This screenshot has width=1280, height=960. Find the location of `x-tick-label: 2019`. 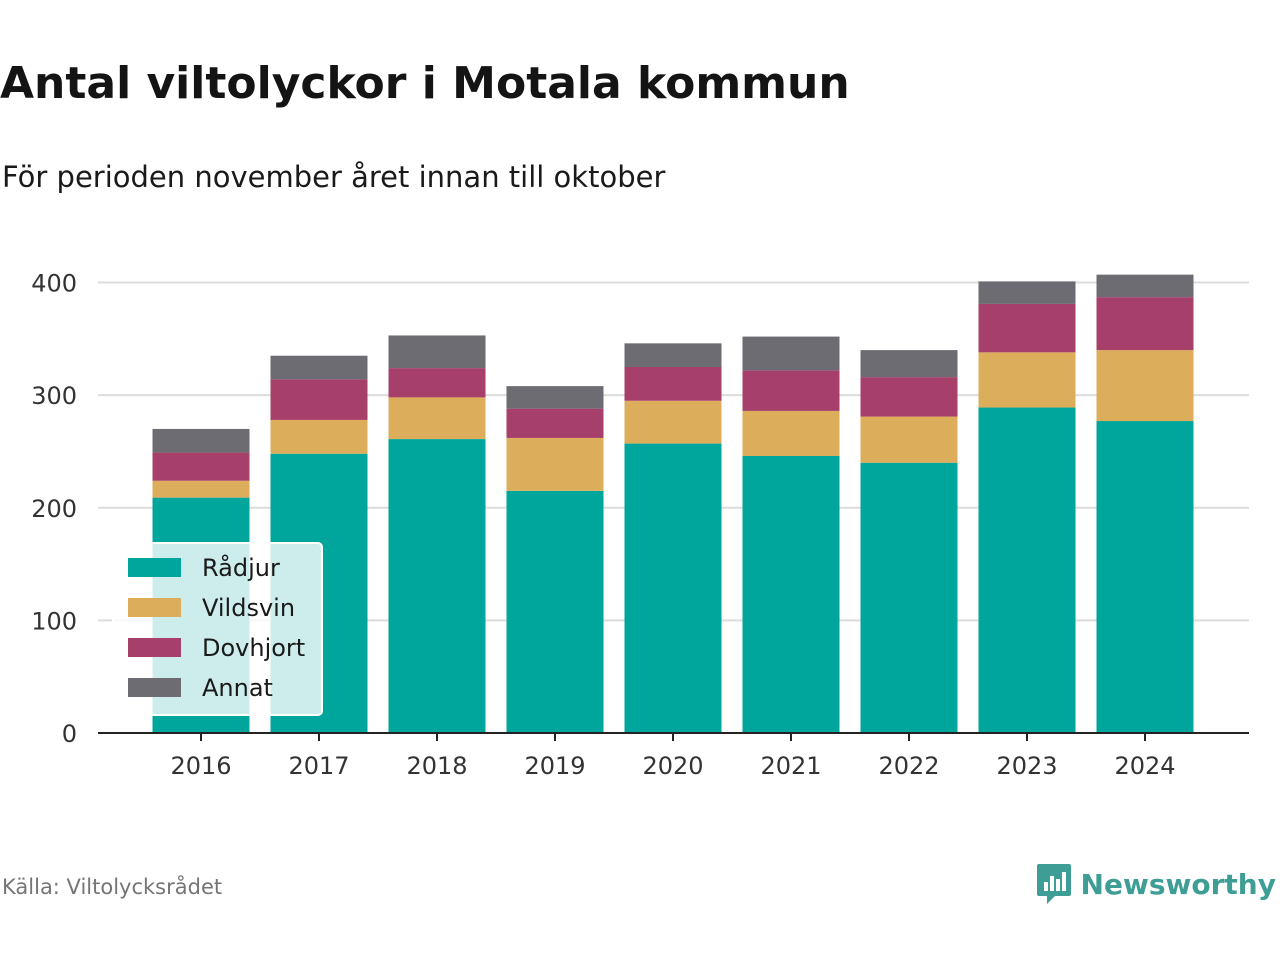

x-tick-label: 2019 is located at coordinates (554, 766).